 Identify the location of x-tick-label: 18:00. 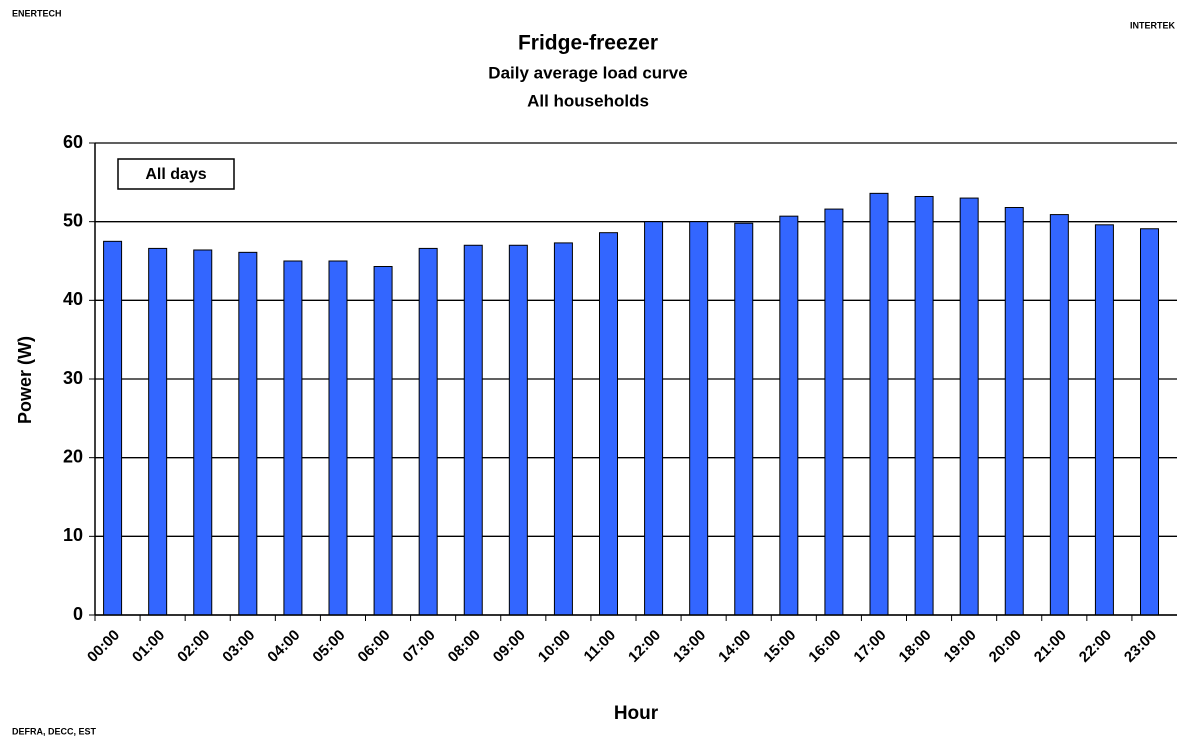
(915, 646).